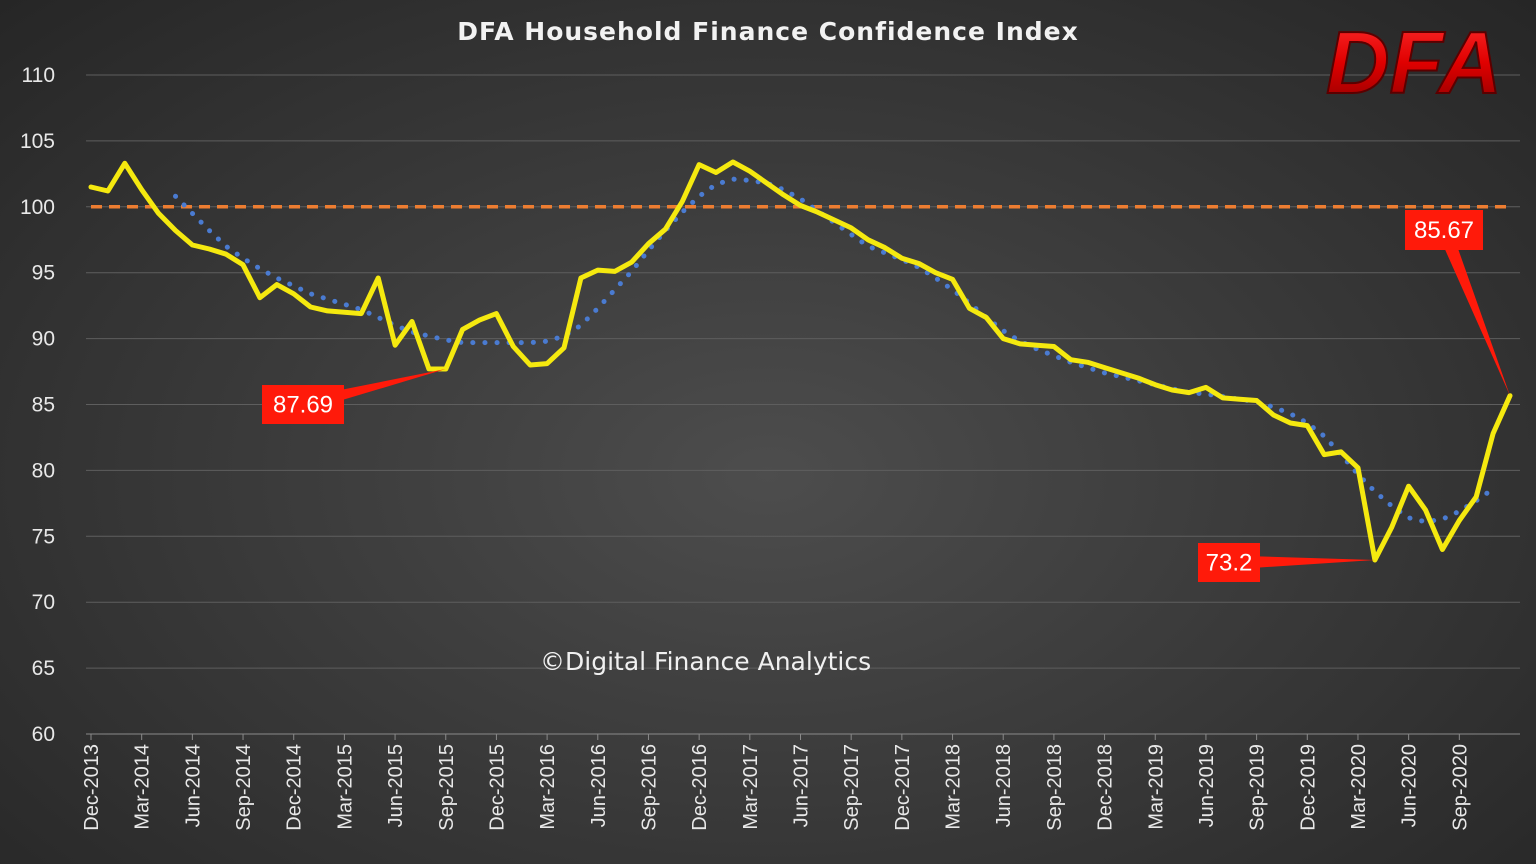 The image size is (1536, 864). I want to click on x-tick-label-Jun-2020: Jun-2020, so click(1410, 785).